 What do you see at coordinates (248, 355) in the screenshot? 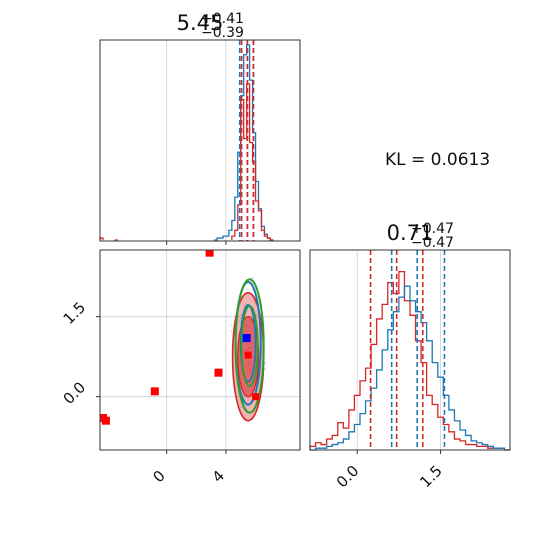
I see `red-center-marker` at bounding box center [248, 355].